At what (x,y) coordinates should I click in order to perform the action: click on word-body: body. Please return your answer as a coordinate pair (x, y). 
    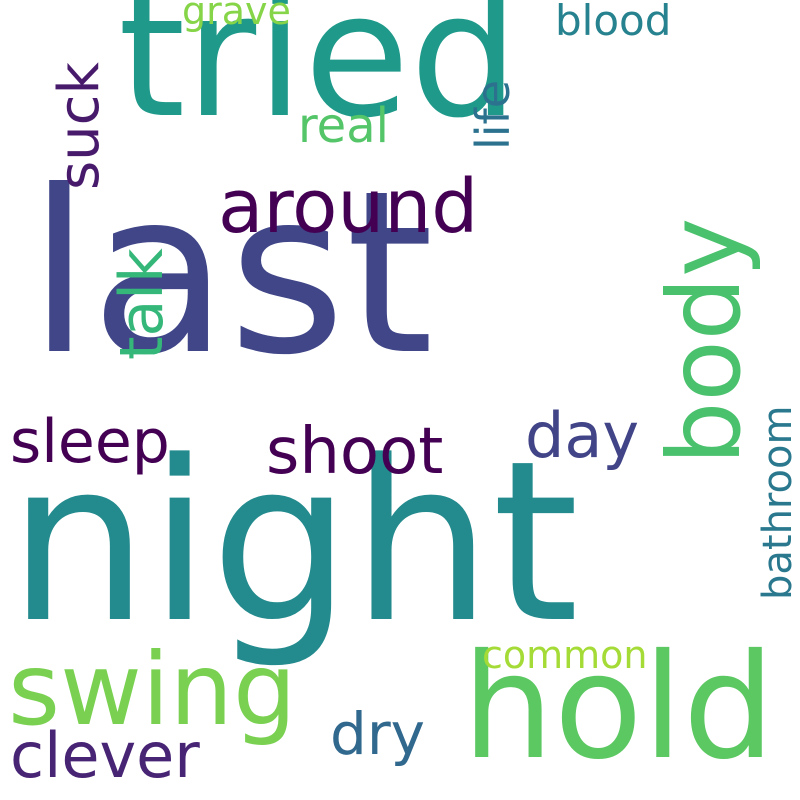
    Looking at the image, I should click on (704, 341).